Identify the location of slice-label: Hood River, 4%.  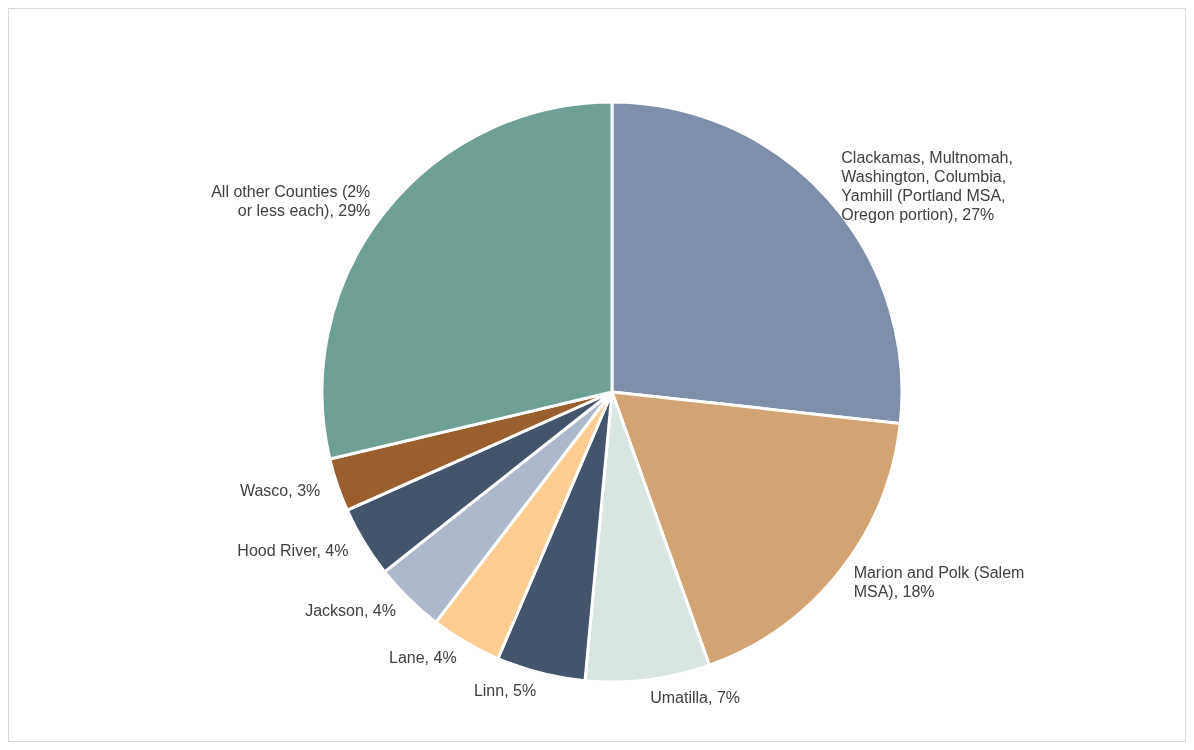
(293, 551).